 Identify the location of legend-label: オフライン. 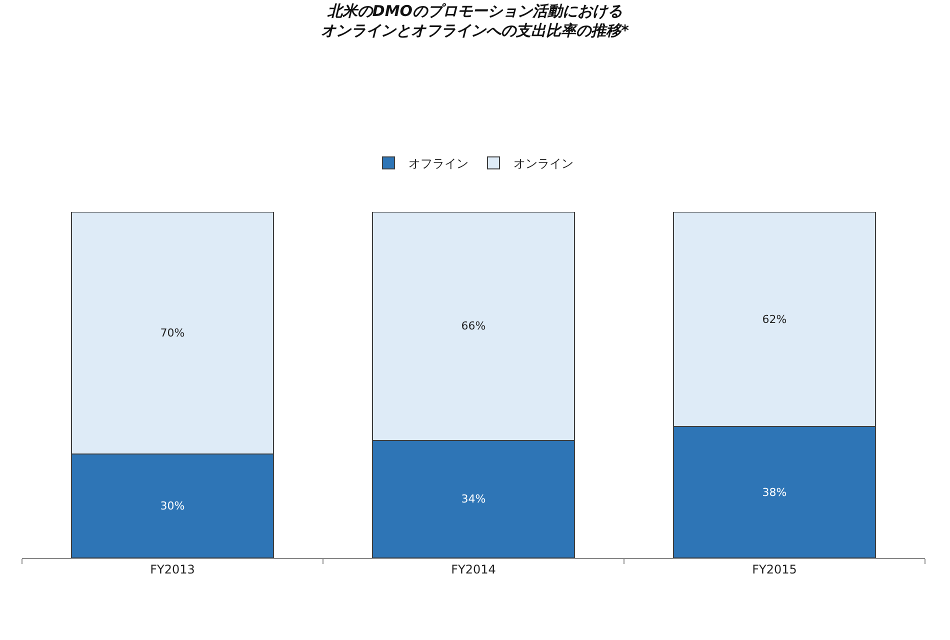
(438, 163).